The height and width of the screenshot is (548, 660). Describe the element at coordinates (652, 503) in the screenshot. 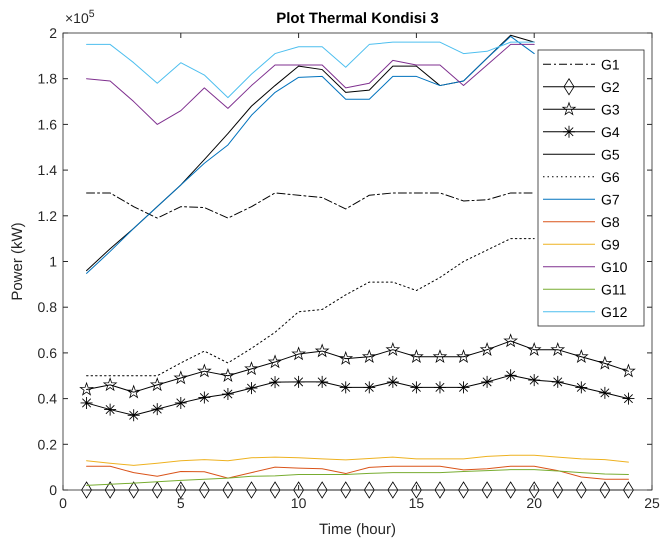

I see `x-tick-label: 25` at that location.